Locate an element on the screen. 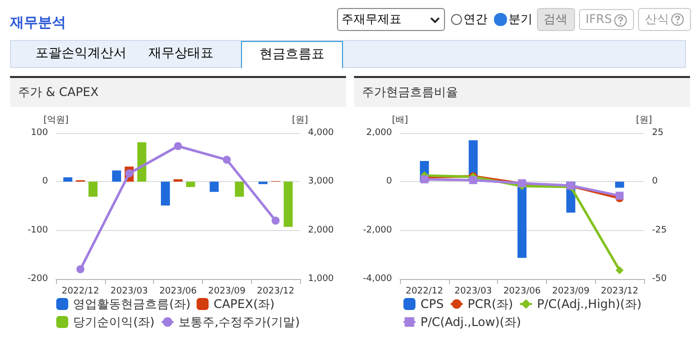 The height and width of the screenshot is (342, 697). text: 산식 is located at coordinates (664, 19).